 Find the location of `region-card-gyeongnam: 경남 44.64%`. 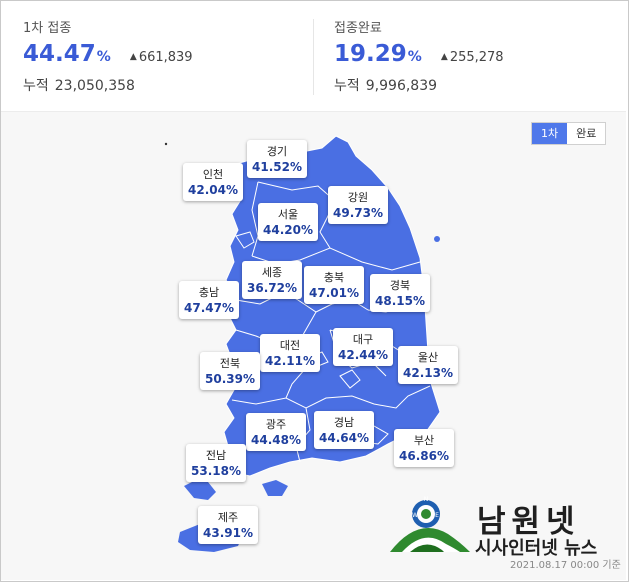

region-card-gyeongnam: 경남 44.64% is located at coordinates (344, 430).